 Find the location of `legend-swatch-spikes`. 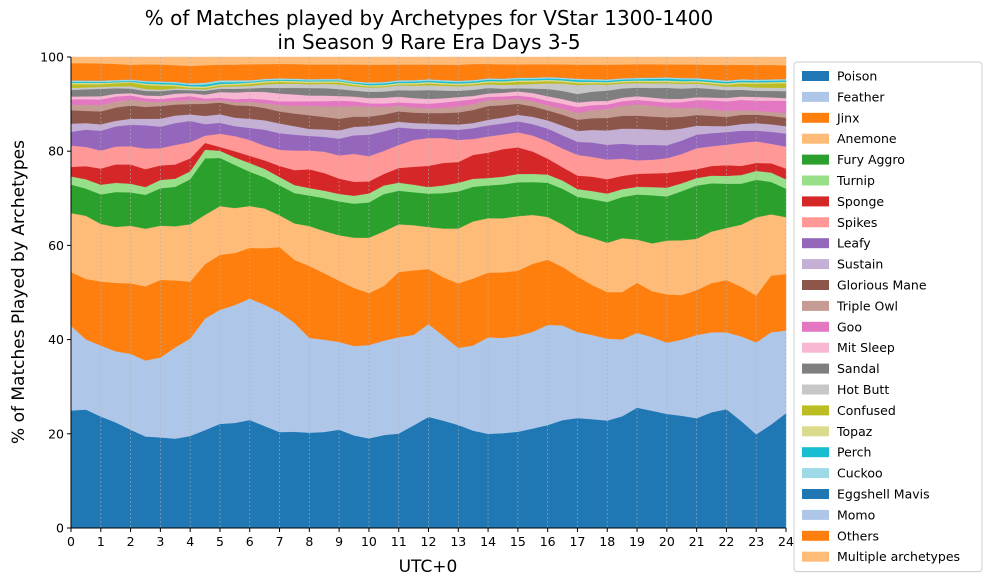

legend-swatch-spikes is located at coordinates (815, 222).